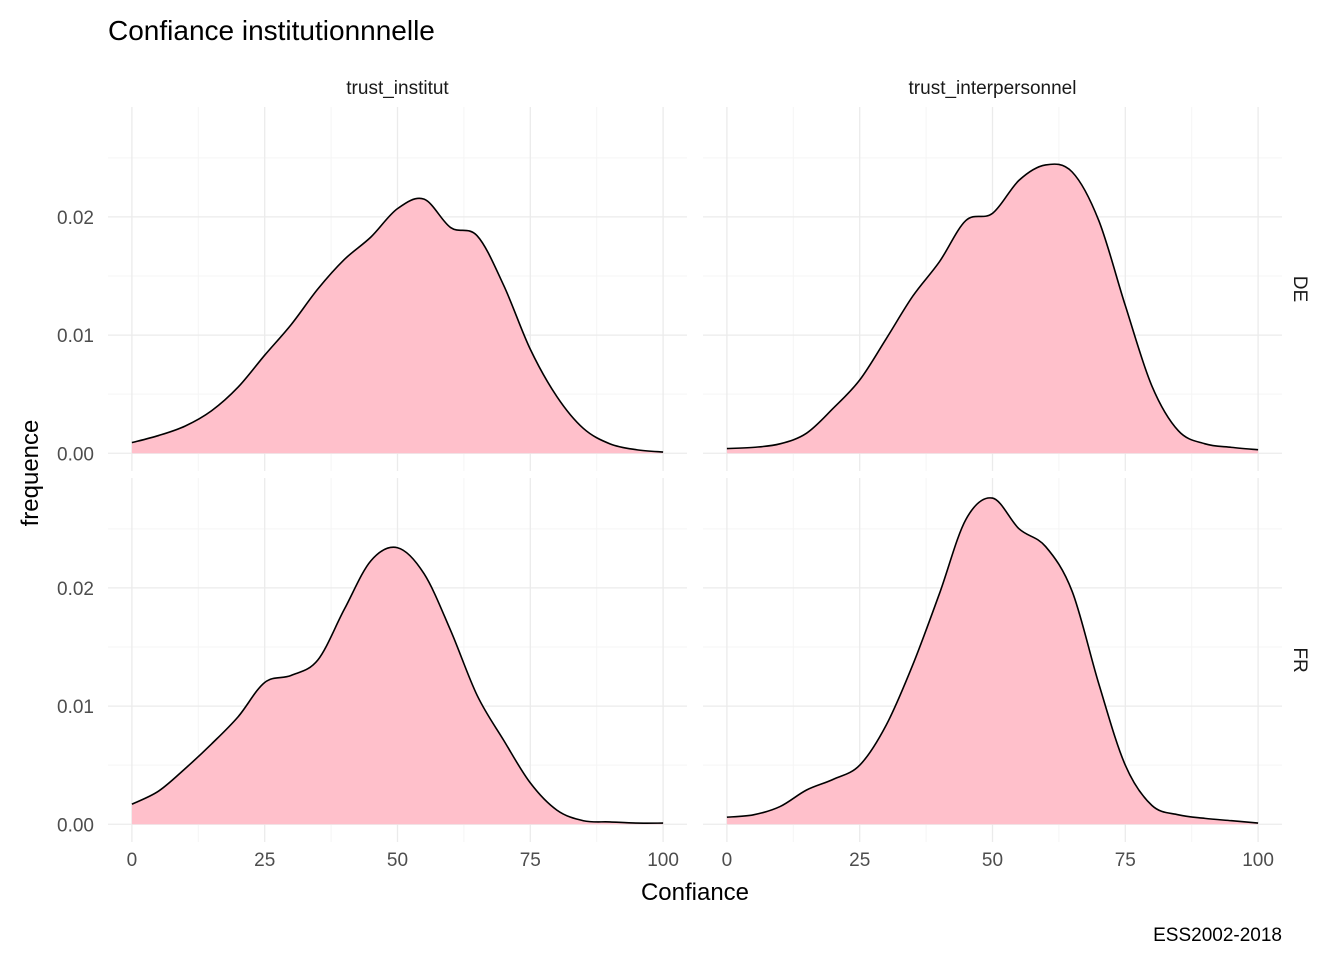 The width and height of the screenshot is (1344, 960). I want to click on strip-label-trust-interpersonnel: trust_interpersonnel, so click(993, 88).